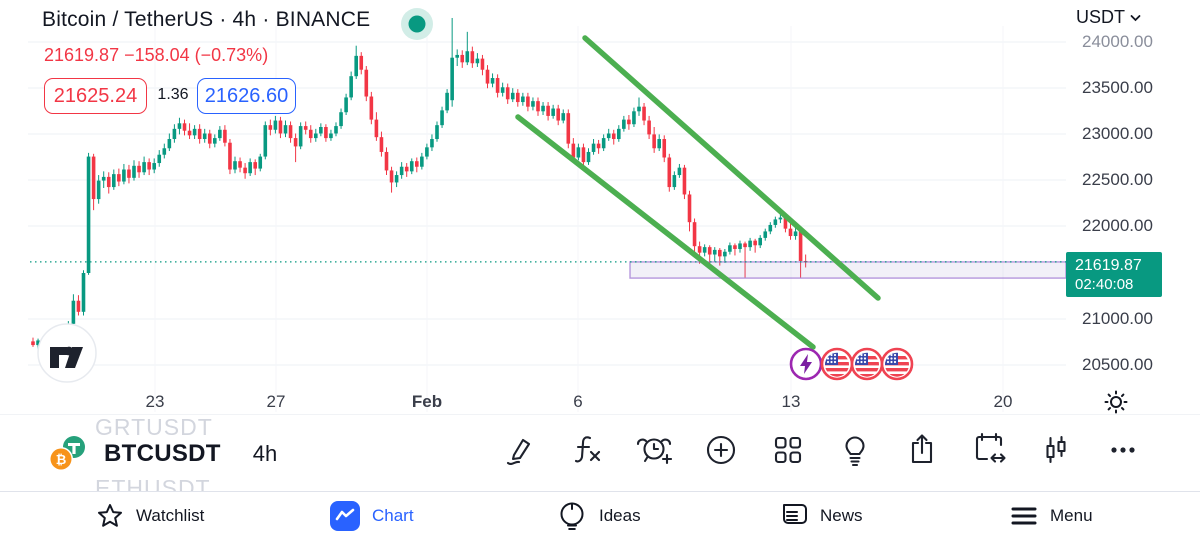 This screenshot has height=540, width=1200. I want to click on plus-circle-icon, so click(721, 450).